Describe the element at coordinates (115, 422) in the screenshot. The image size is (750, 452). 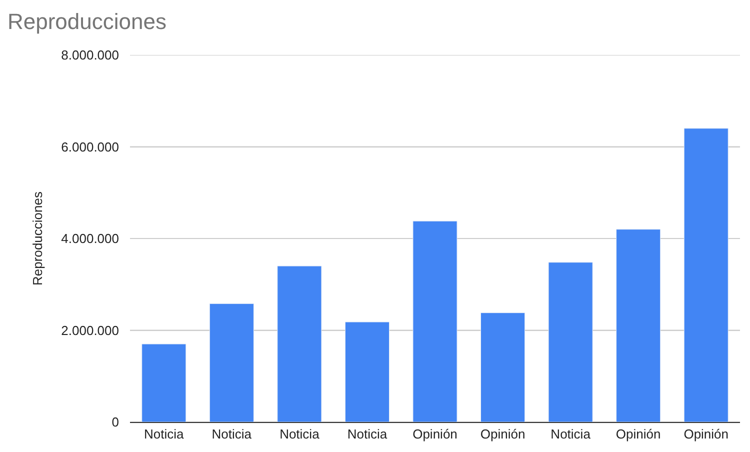
I see `y-tick-label: 0` at that location.